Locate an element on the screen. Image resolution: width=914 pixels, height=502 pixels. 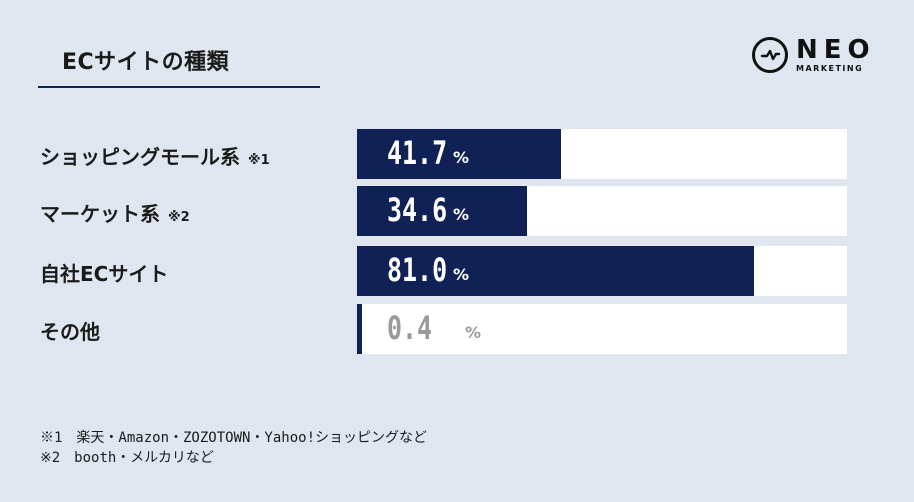
bar-track: 41.7% is located at coordinates (602, 154).